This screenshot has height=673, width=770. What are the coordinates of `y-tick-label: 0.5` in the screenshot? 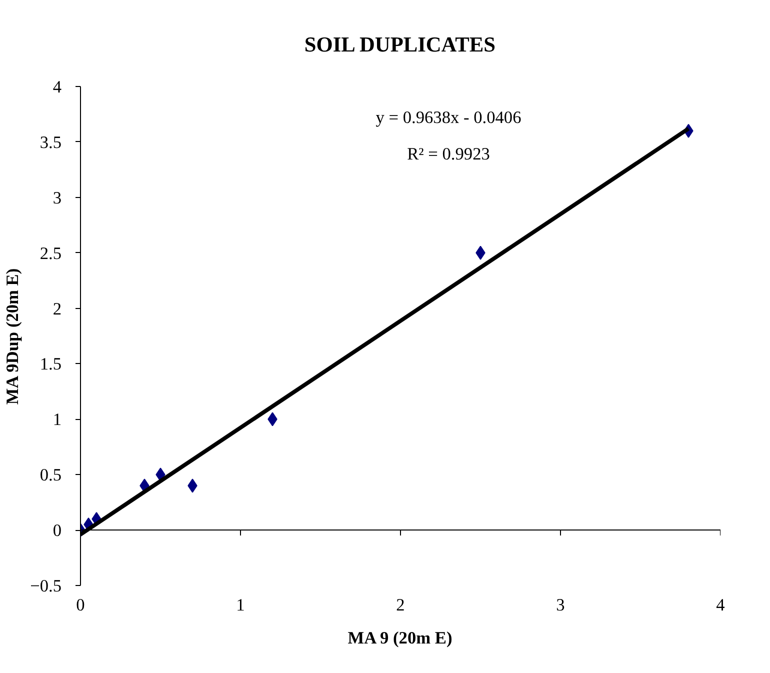 It's located at (51, 475).